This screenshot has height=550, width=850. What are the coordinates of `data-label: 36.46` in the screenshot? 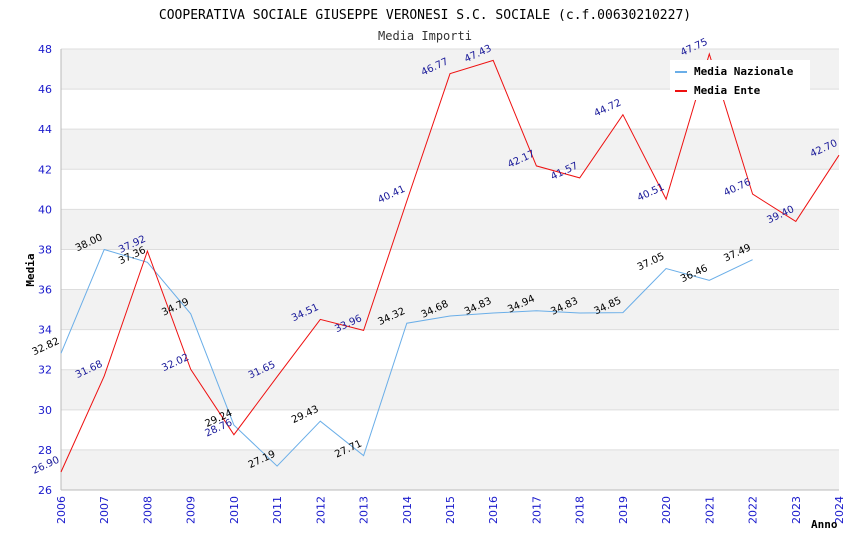 It's located at (694, 274).